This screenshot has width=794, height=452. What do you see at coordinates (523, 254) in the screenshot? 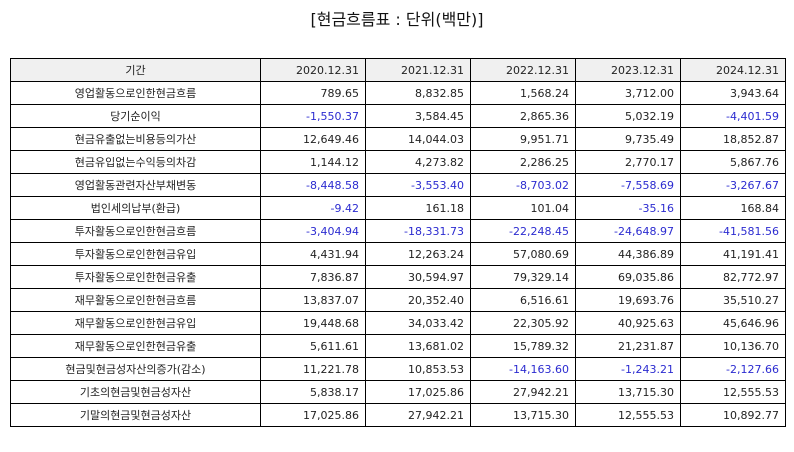
I see `table-cell-value: 57,080.69` at bounding box center [523, 254].